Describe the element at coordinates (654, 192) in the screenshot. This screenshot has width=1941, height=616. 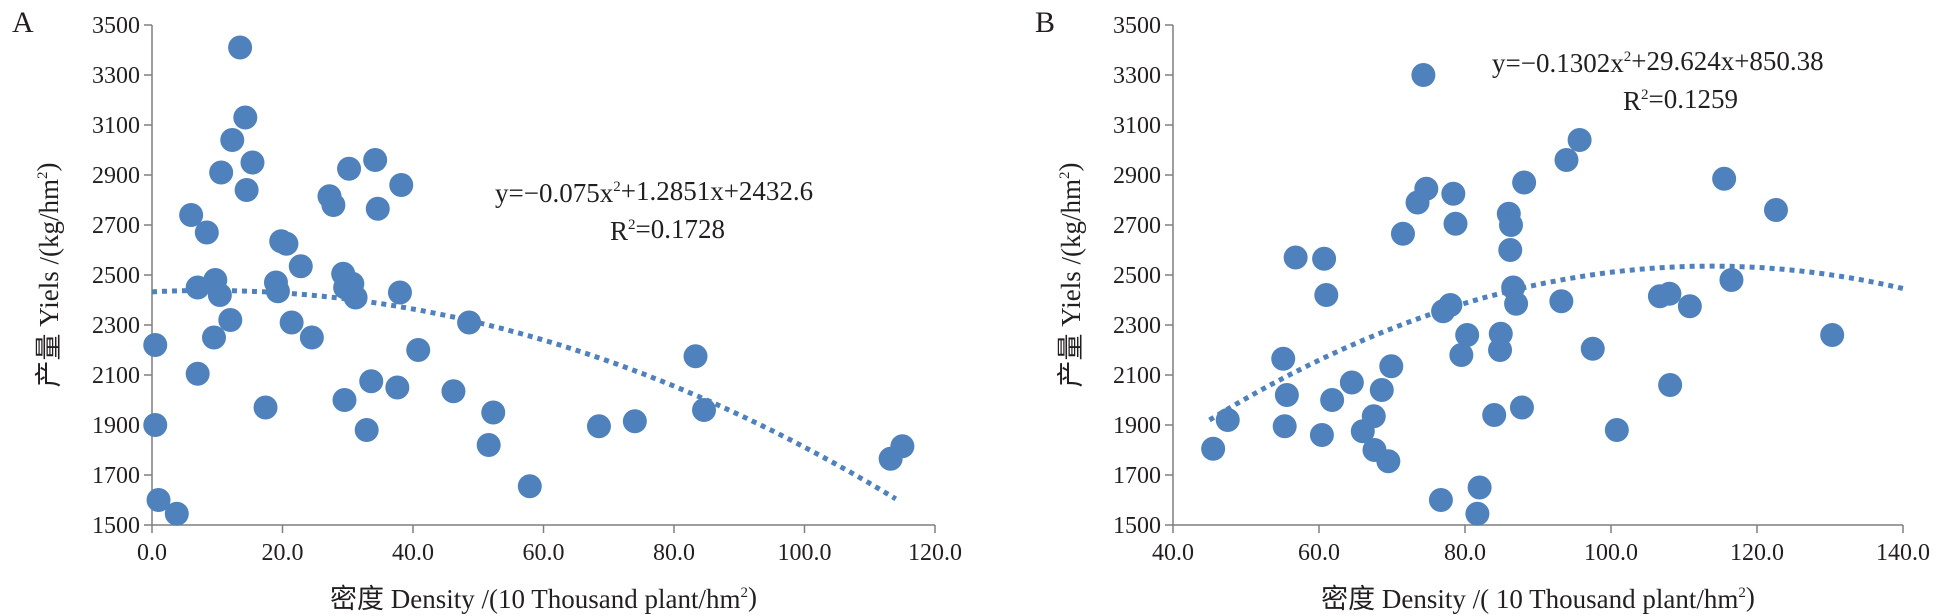
I see `trend-equation: y=−0.075x2+1.2851x+2432.6` at that location.